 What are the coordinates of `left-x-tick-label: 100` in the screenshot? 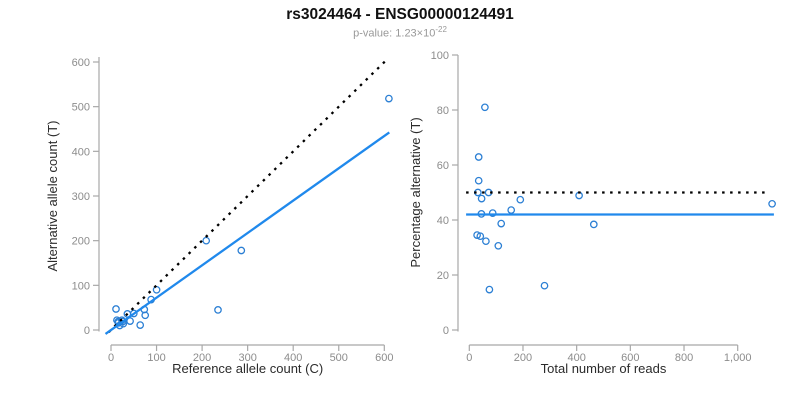 It's located at (156, 358).